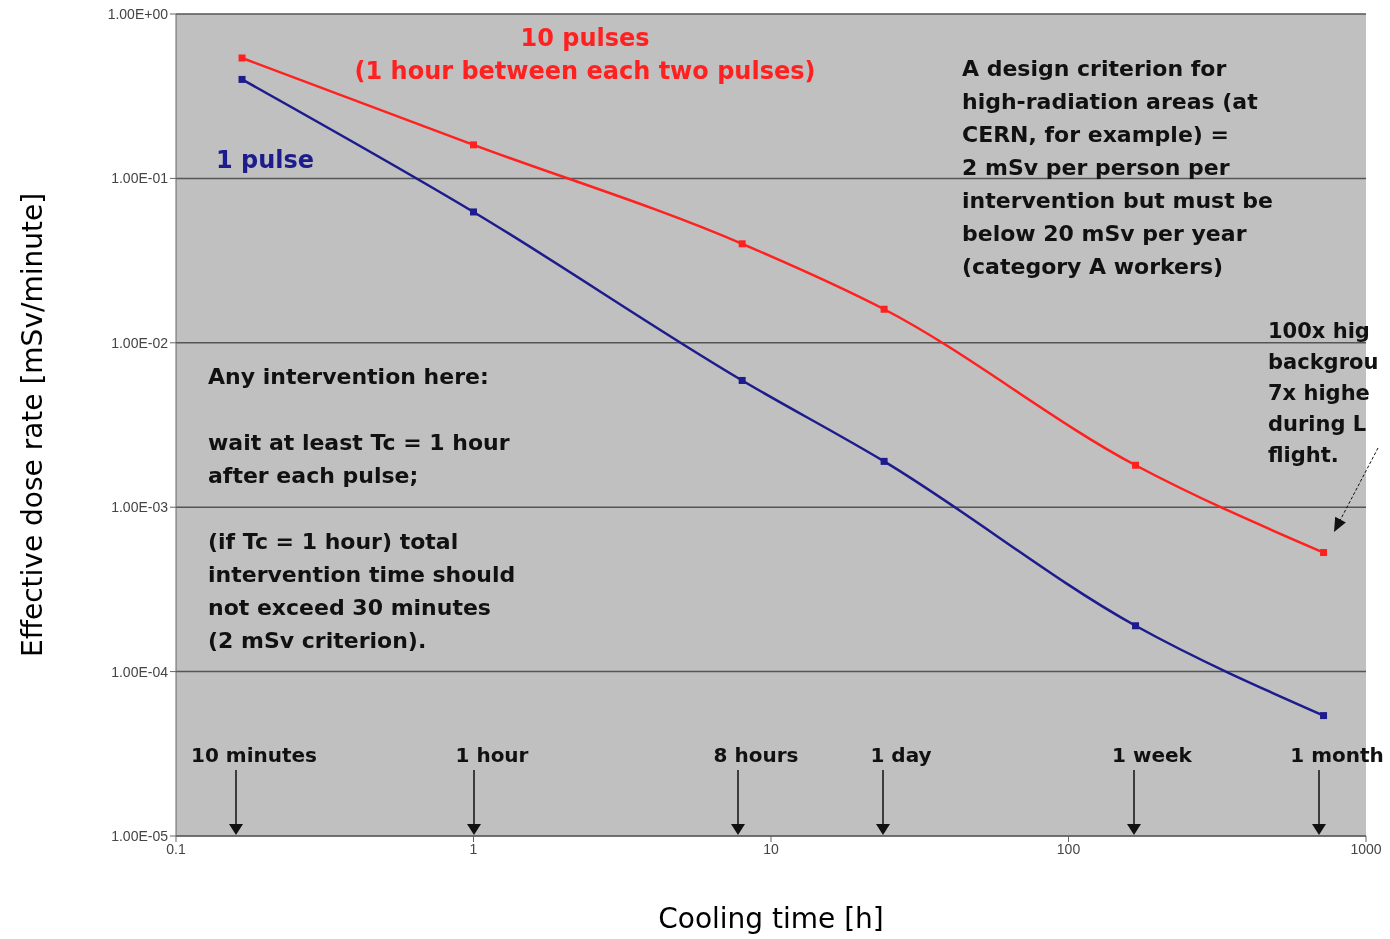 Image resolution: width=1390 pixels, height=939 pixels. What do you see at coordinates (140, 671) in the screenshot?
I see `y-tick-label: 1.00E-04` at bounding box center [140, 671].